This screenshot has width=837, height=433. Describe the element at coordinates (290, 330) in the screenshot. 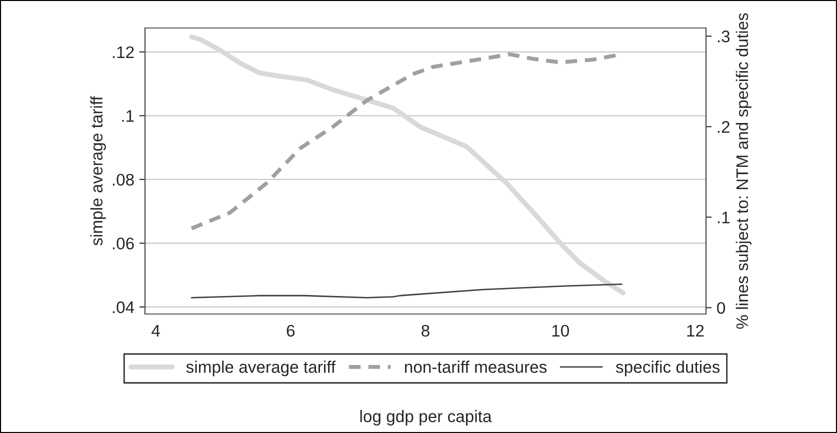

I see `x-tick-label: 6` at that location.